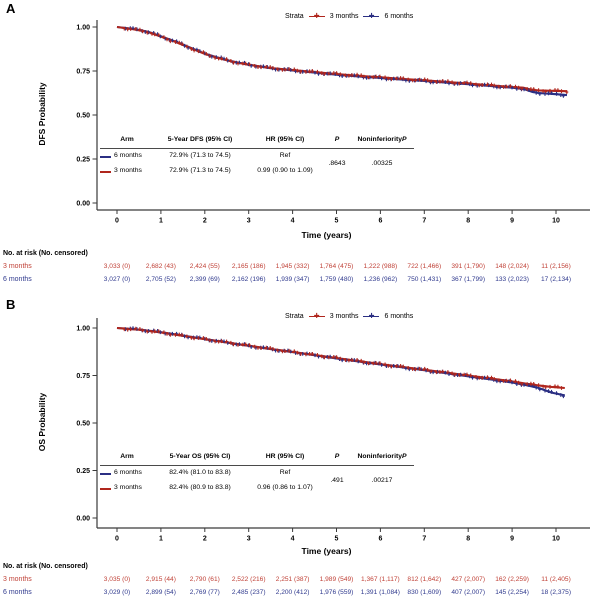 This screenshot has width=600, height=601. I want to click on panel-b-risk-table-title: No. at risk (No. censored), so click(45, 566).